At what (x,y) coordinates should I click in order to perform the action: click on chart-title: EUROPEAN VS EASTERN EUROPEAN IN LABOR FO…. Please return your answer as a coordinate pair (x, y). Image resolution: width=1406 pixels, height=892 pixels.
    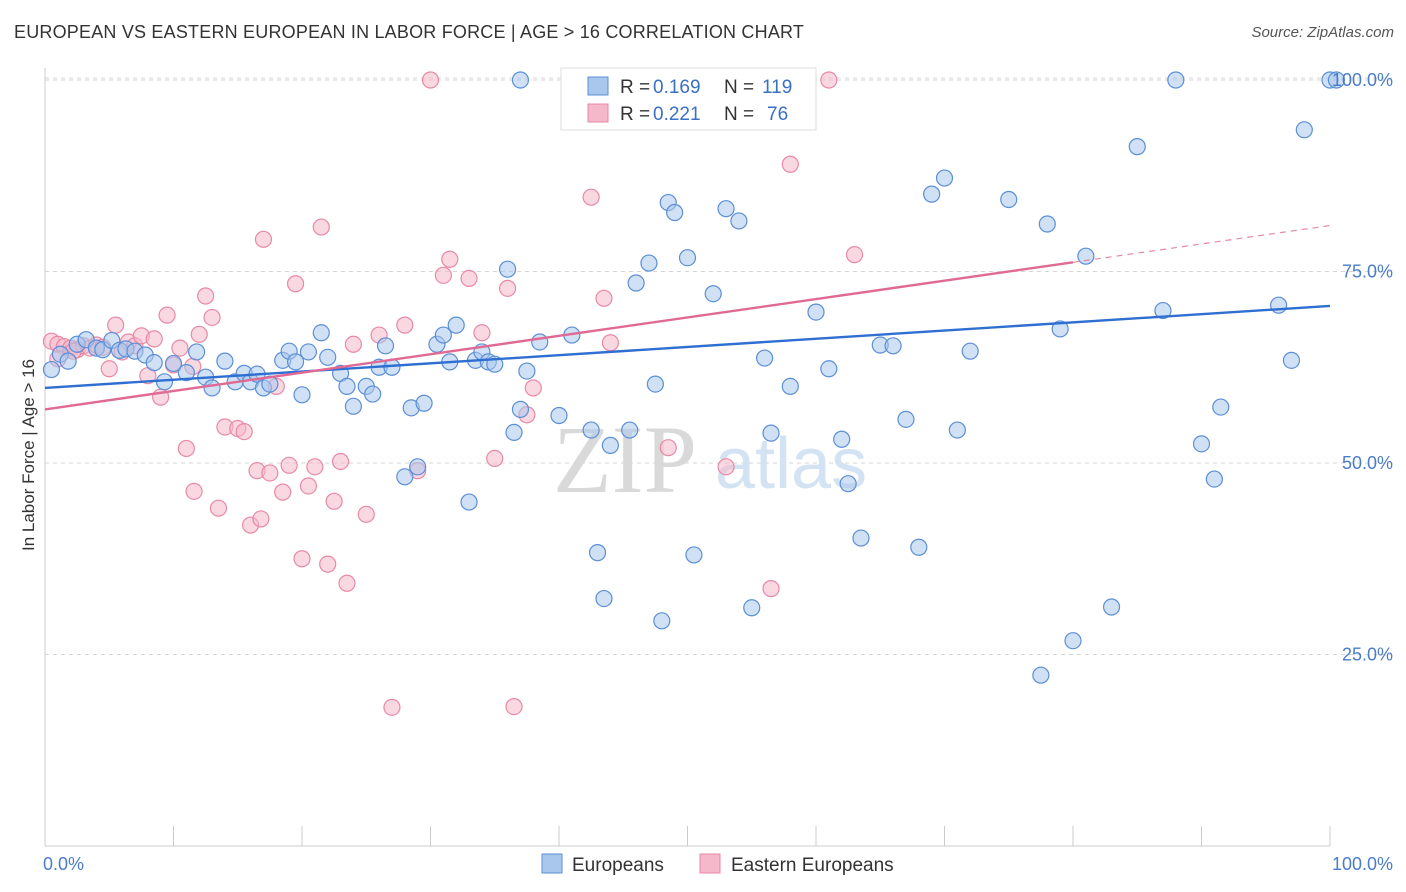
    Looking at the image, I should click on (409, 32).